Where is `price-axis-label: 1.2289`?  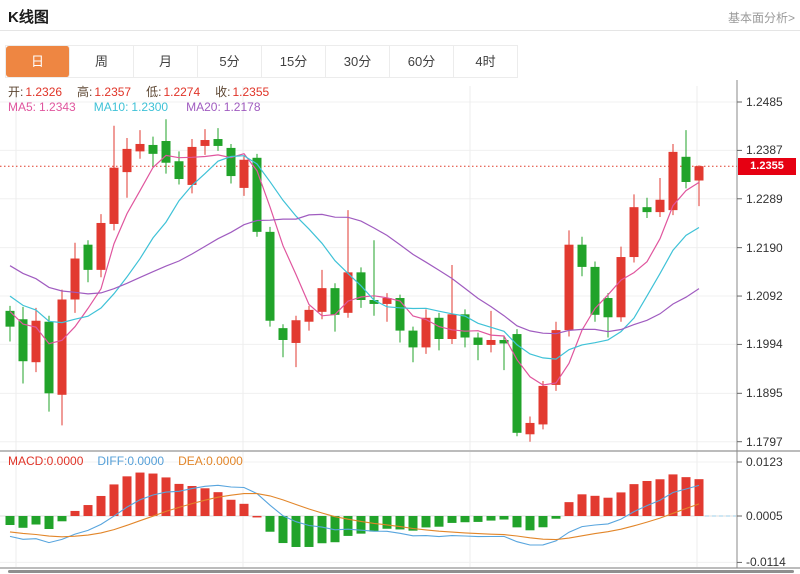
price-axis-label: 1.2289 is located at coordinates (764, 199).